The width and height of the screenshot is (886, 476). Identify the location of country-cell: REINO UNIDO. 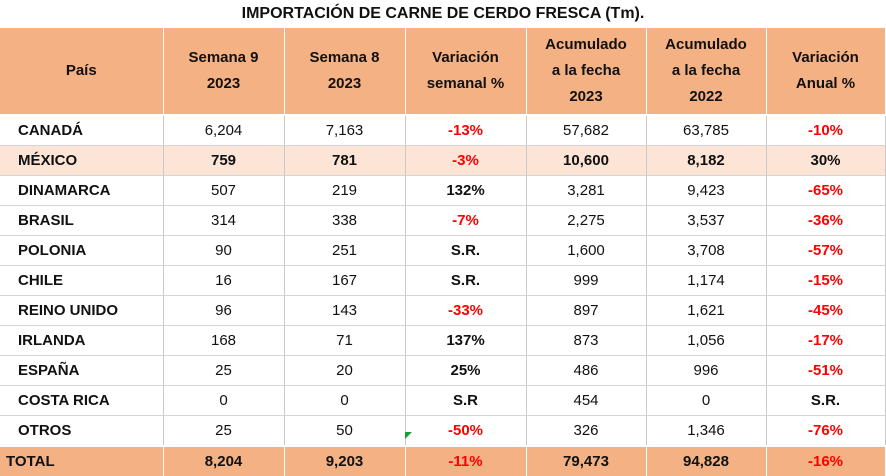
(82, 310).